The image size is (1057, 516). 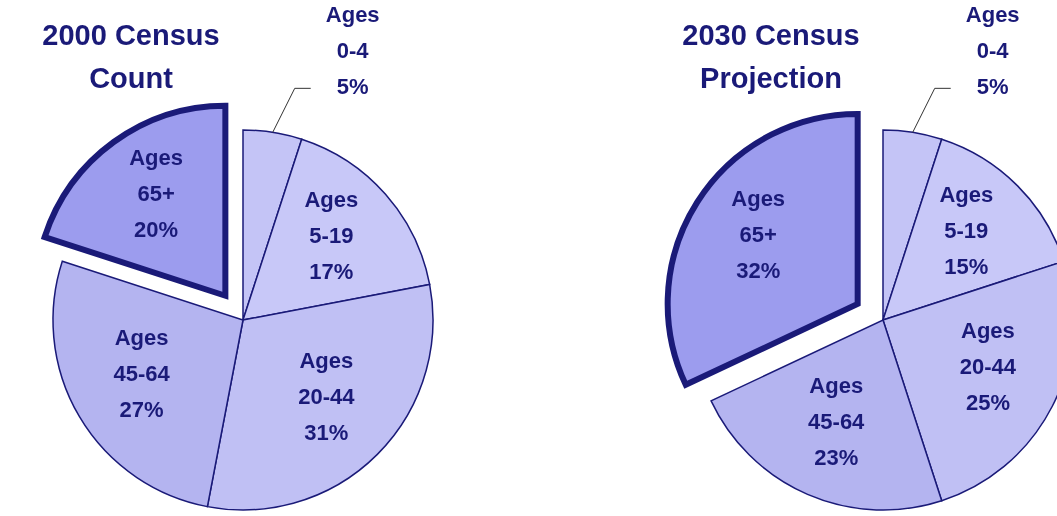 What do you see at coordinates (141, 409) in the screenshot?
I see `data-label: 27%` at bounding box center [141, 409].